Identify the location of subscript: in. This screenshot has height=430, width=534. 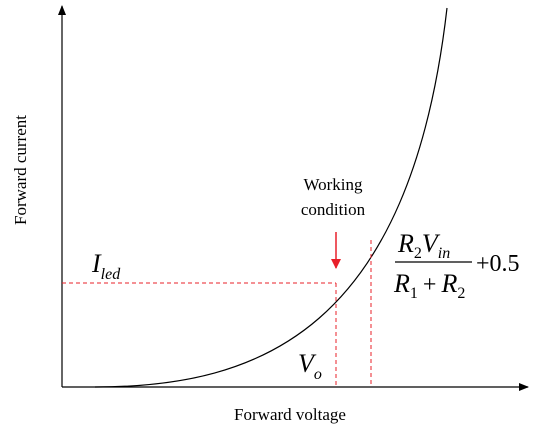
(444, 253).